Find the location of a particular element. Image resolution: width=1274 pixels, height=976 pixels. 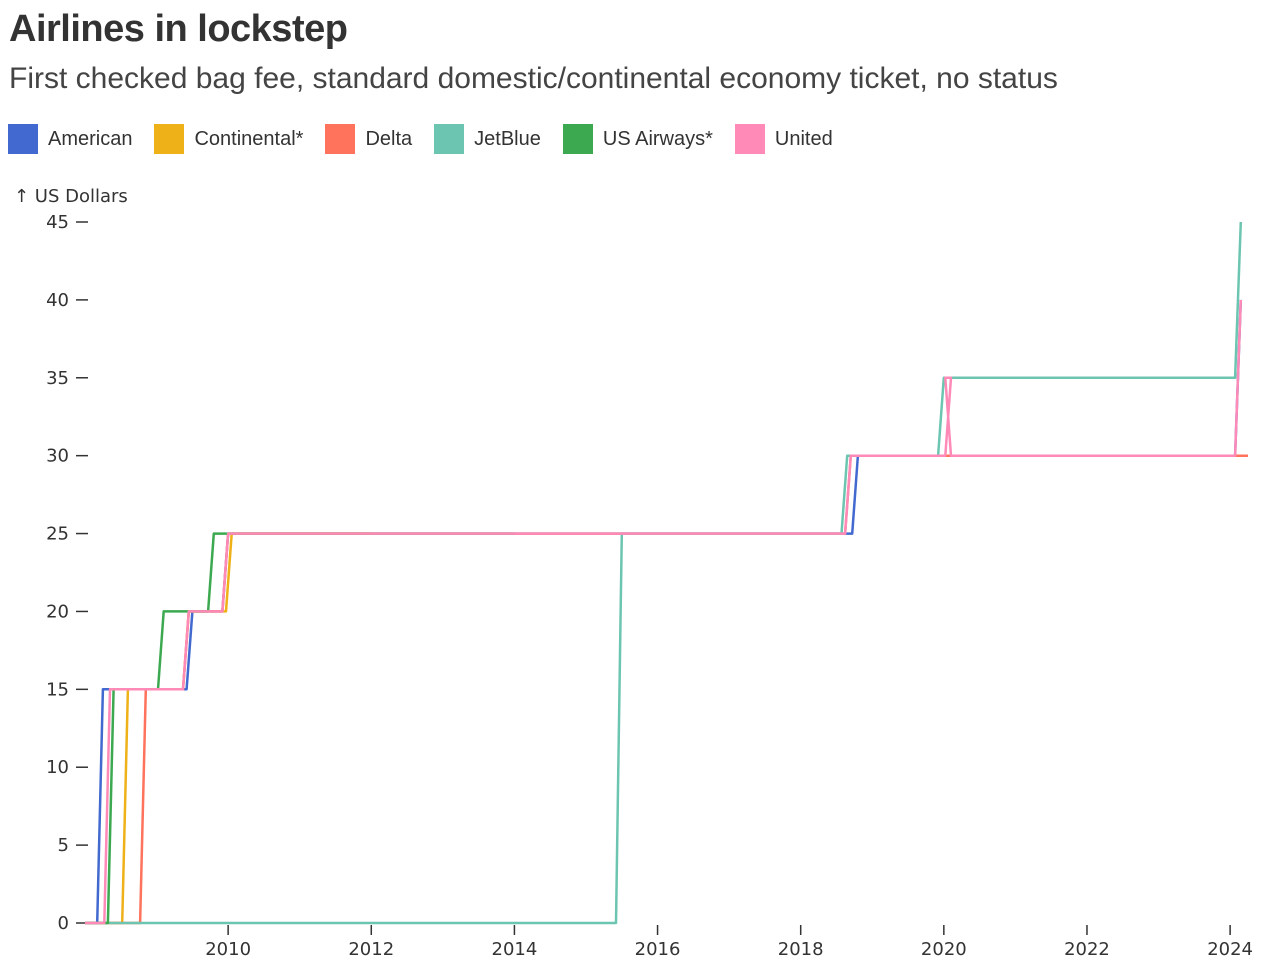

y-tick-label: 40 is located at coordinates (57, 300).